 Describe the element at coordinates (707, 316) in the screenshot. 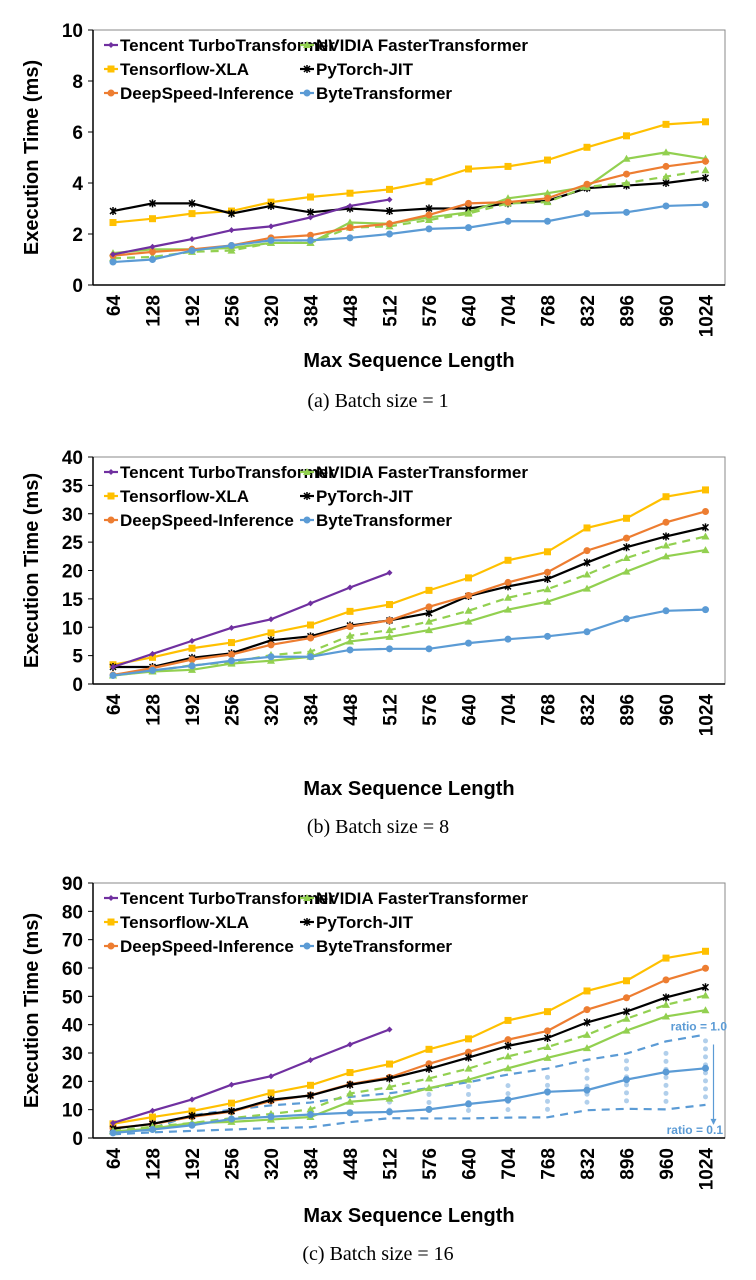

I see `x-tick-label: 1024` at that location.